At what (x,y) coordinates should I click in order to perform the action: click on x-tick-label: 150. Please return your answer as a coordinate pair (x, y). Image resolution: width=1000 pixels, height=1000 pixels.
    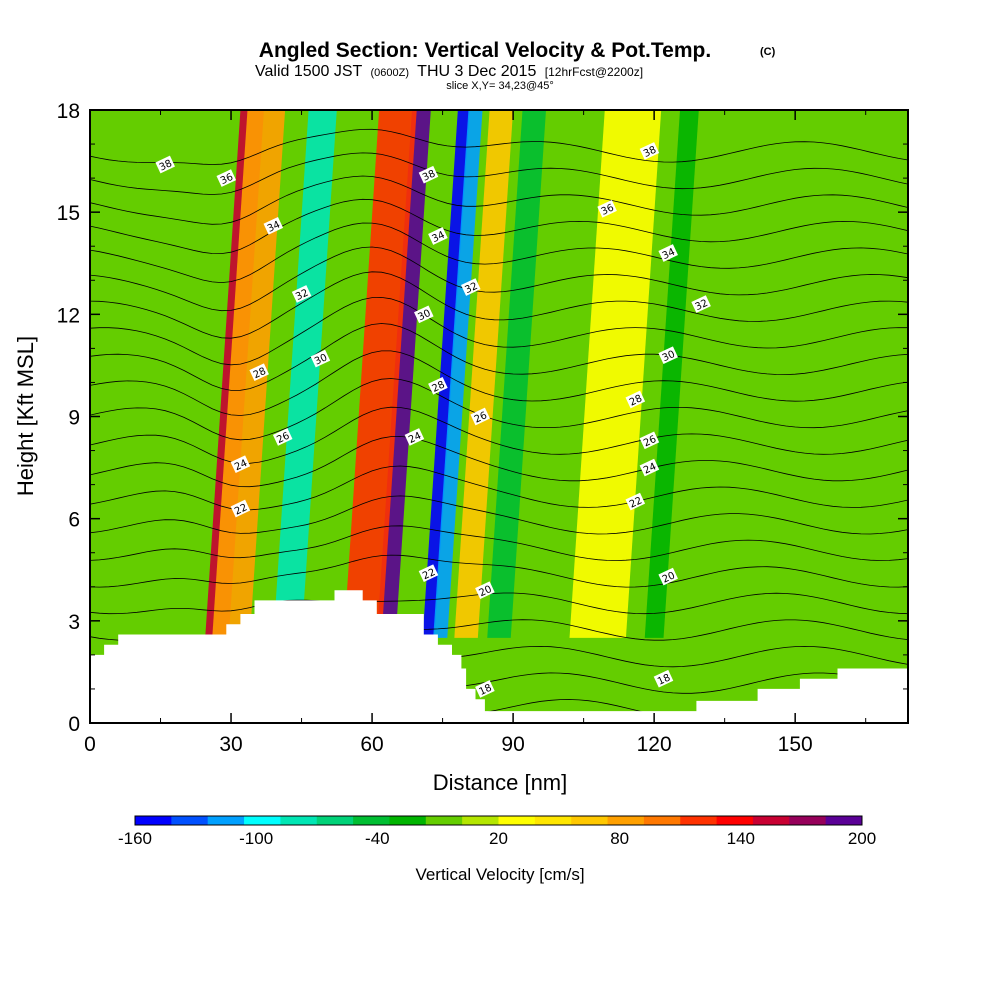
    Looking at the image, I should click on (795, 744).